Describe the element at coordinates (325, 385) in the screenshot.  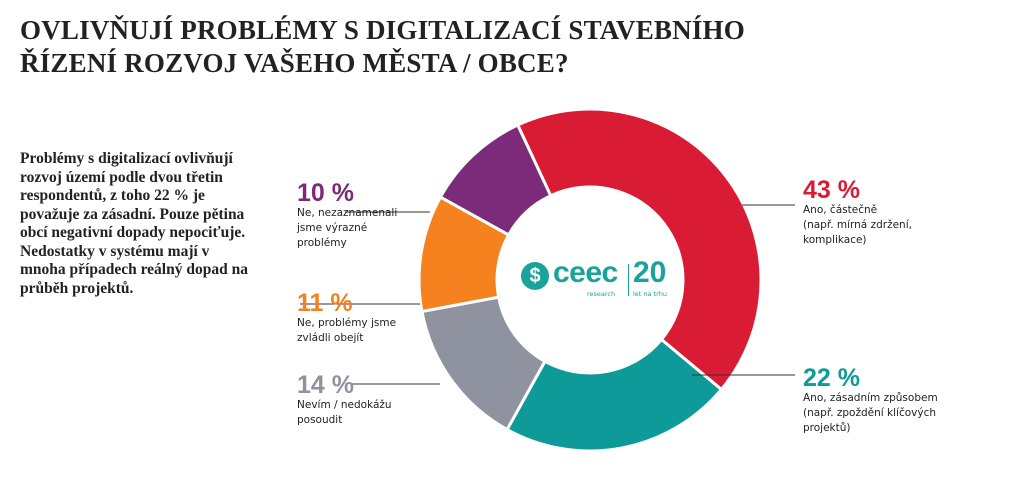
I see `slice-percent: 14 %` at that location.